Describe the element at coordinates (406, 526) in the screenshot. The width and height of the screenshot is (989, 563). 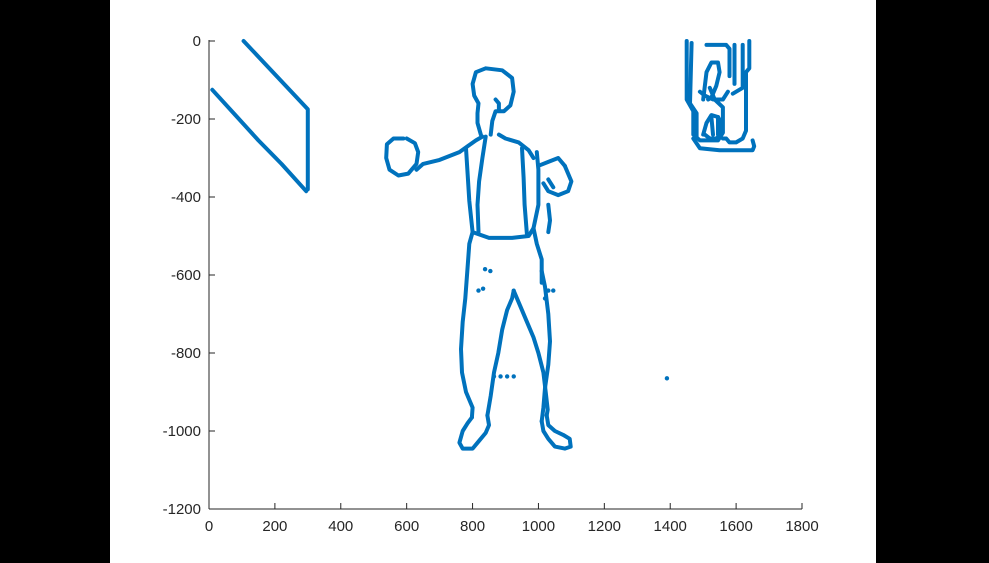
I see `x-tick-label: 600` at that location.